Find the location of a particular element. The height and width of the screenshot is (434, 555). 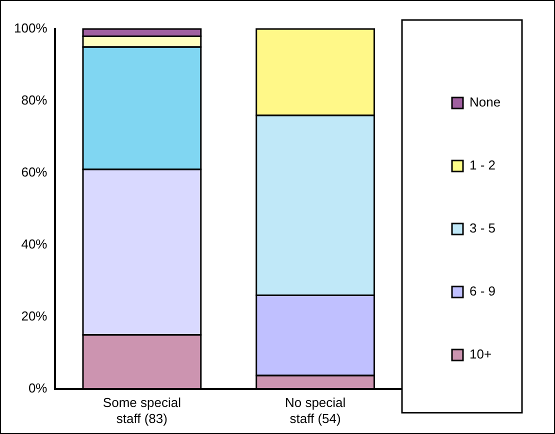

x-tick-label: No special staff (54) is located at coordinates (315, 410).